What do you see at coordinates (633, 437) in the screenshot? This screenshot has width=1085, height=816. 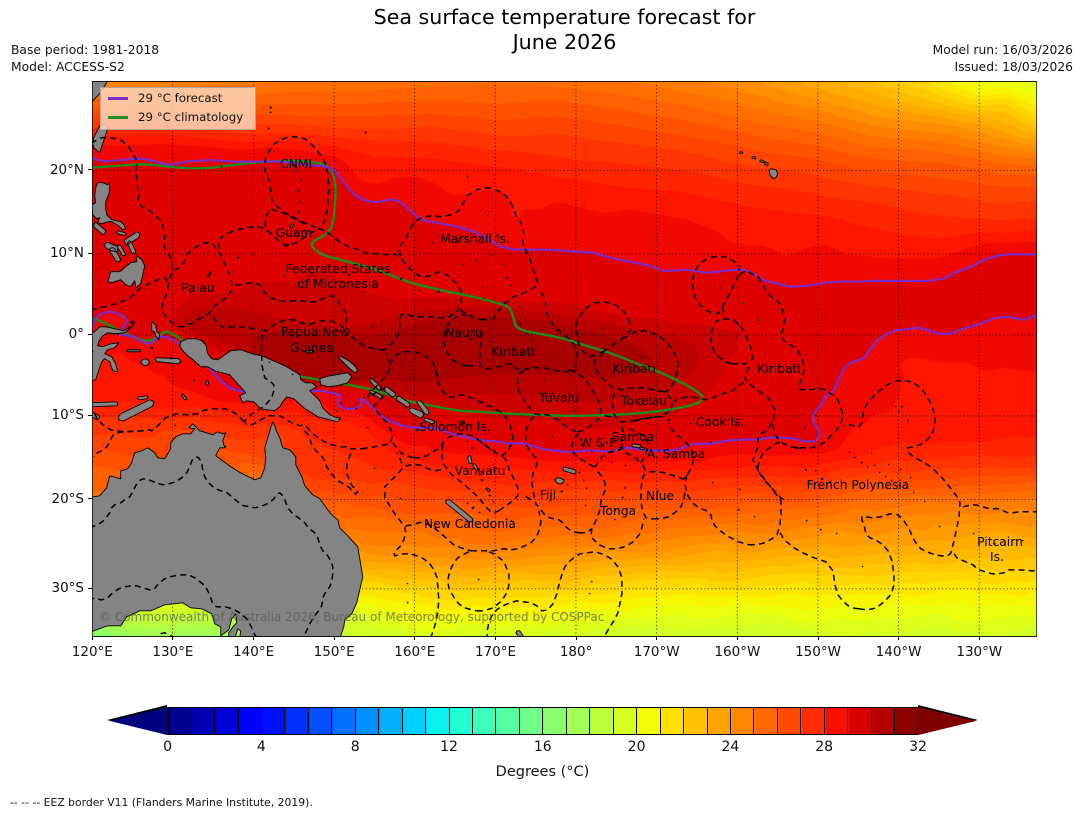 I see `map-label-samoa: Samoa` at bounding box center [633, 437].